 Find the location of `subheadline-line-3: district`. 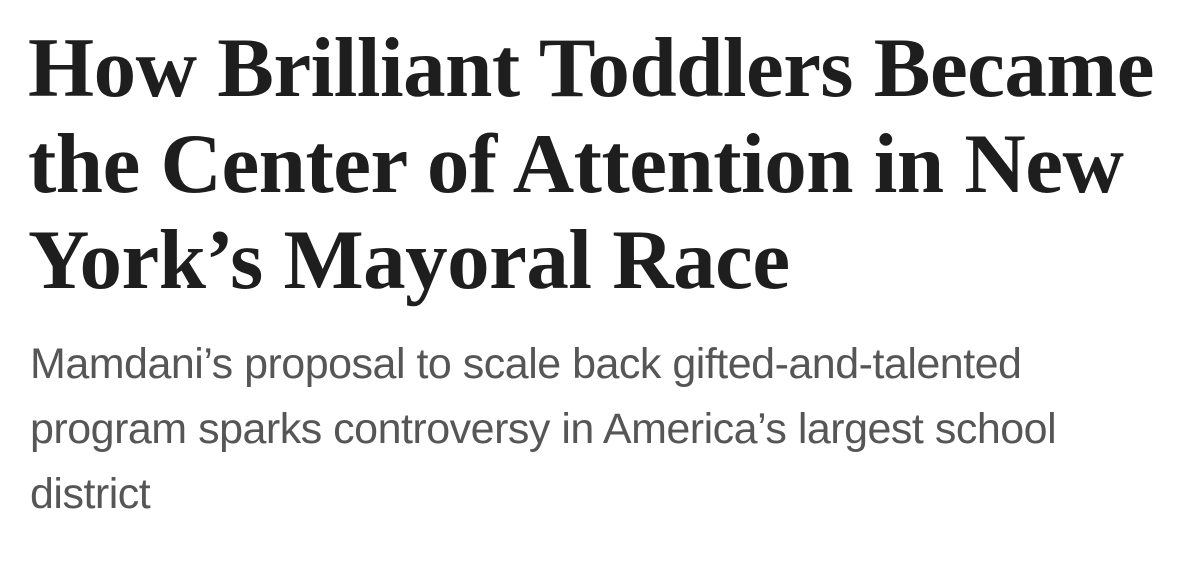

subheadline-line-3: district is located at coordinates (90, 494).